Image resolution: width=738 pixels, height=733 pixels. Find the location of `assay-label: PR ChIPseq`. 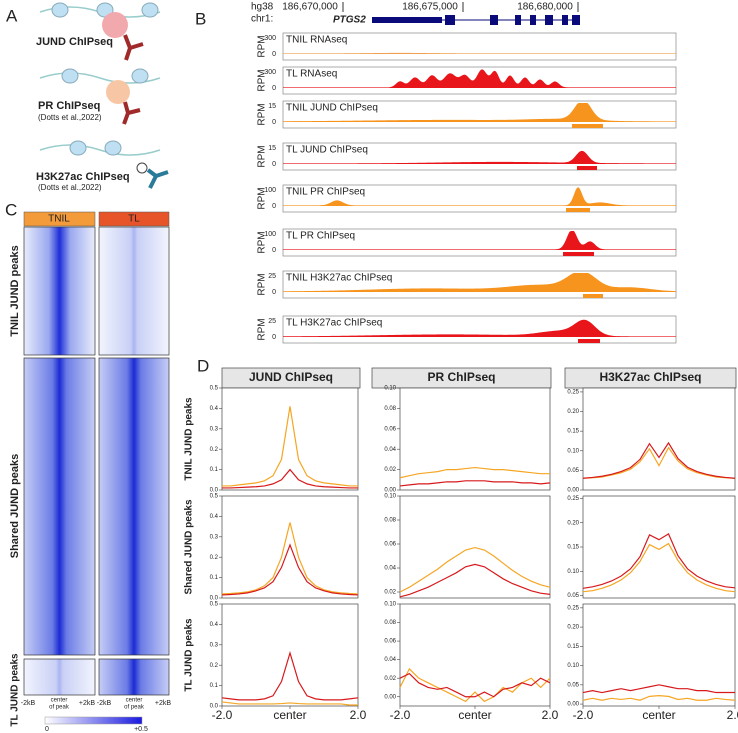

assay-label: PR ChIPseq is located at coordinates (69, 106).